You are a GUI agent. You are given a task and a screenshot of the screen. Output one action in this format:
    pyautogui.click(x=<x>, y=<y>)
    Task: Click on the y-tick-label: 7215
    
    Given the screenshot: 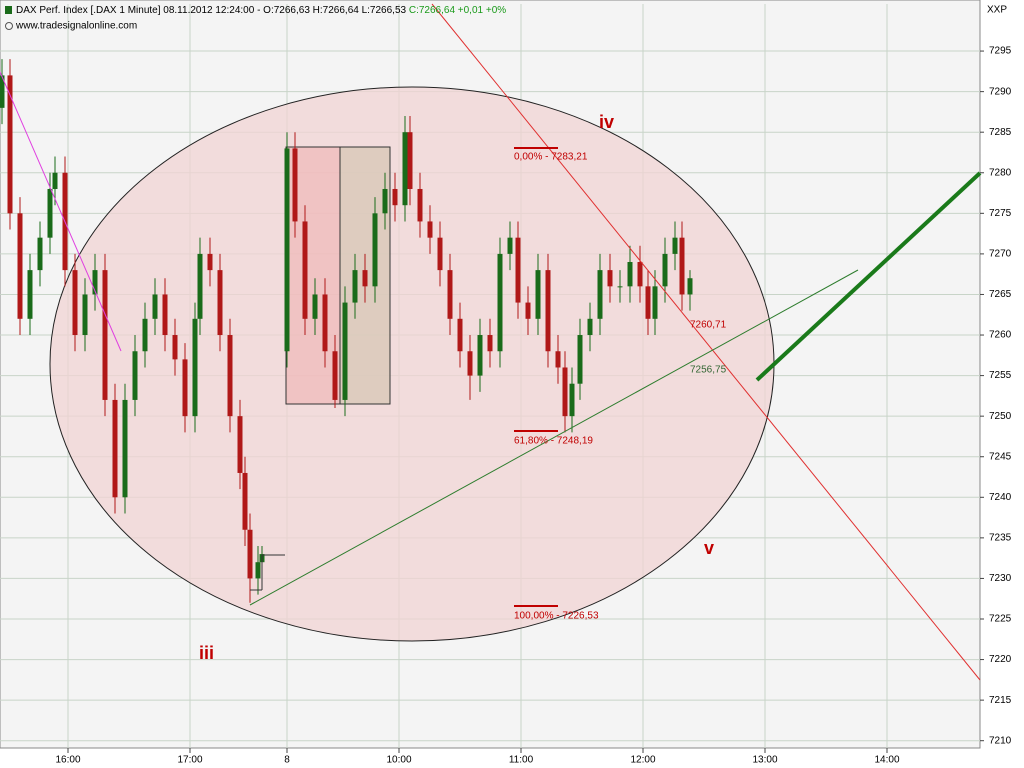 What is the action you would take?
    pyautogui.click(x=1000, y=700)
    